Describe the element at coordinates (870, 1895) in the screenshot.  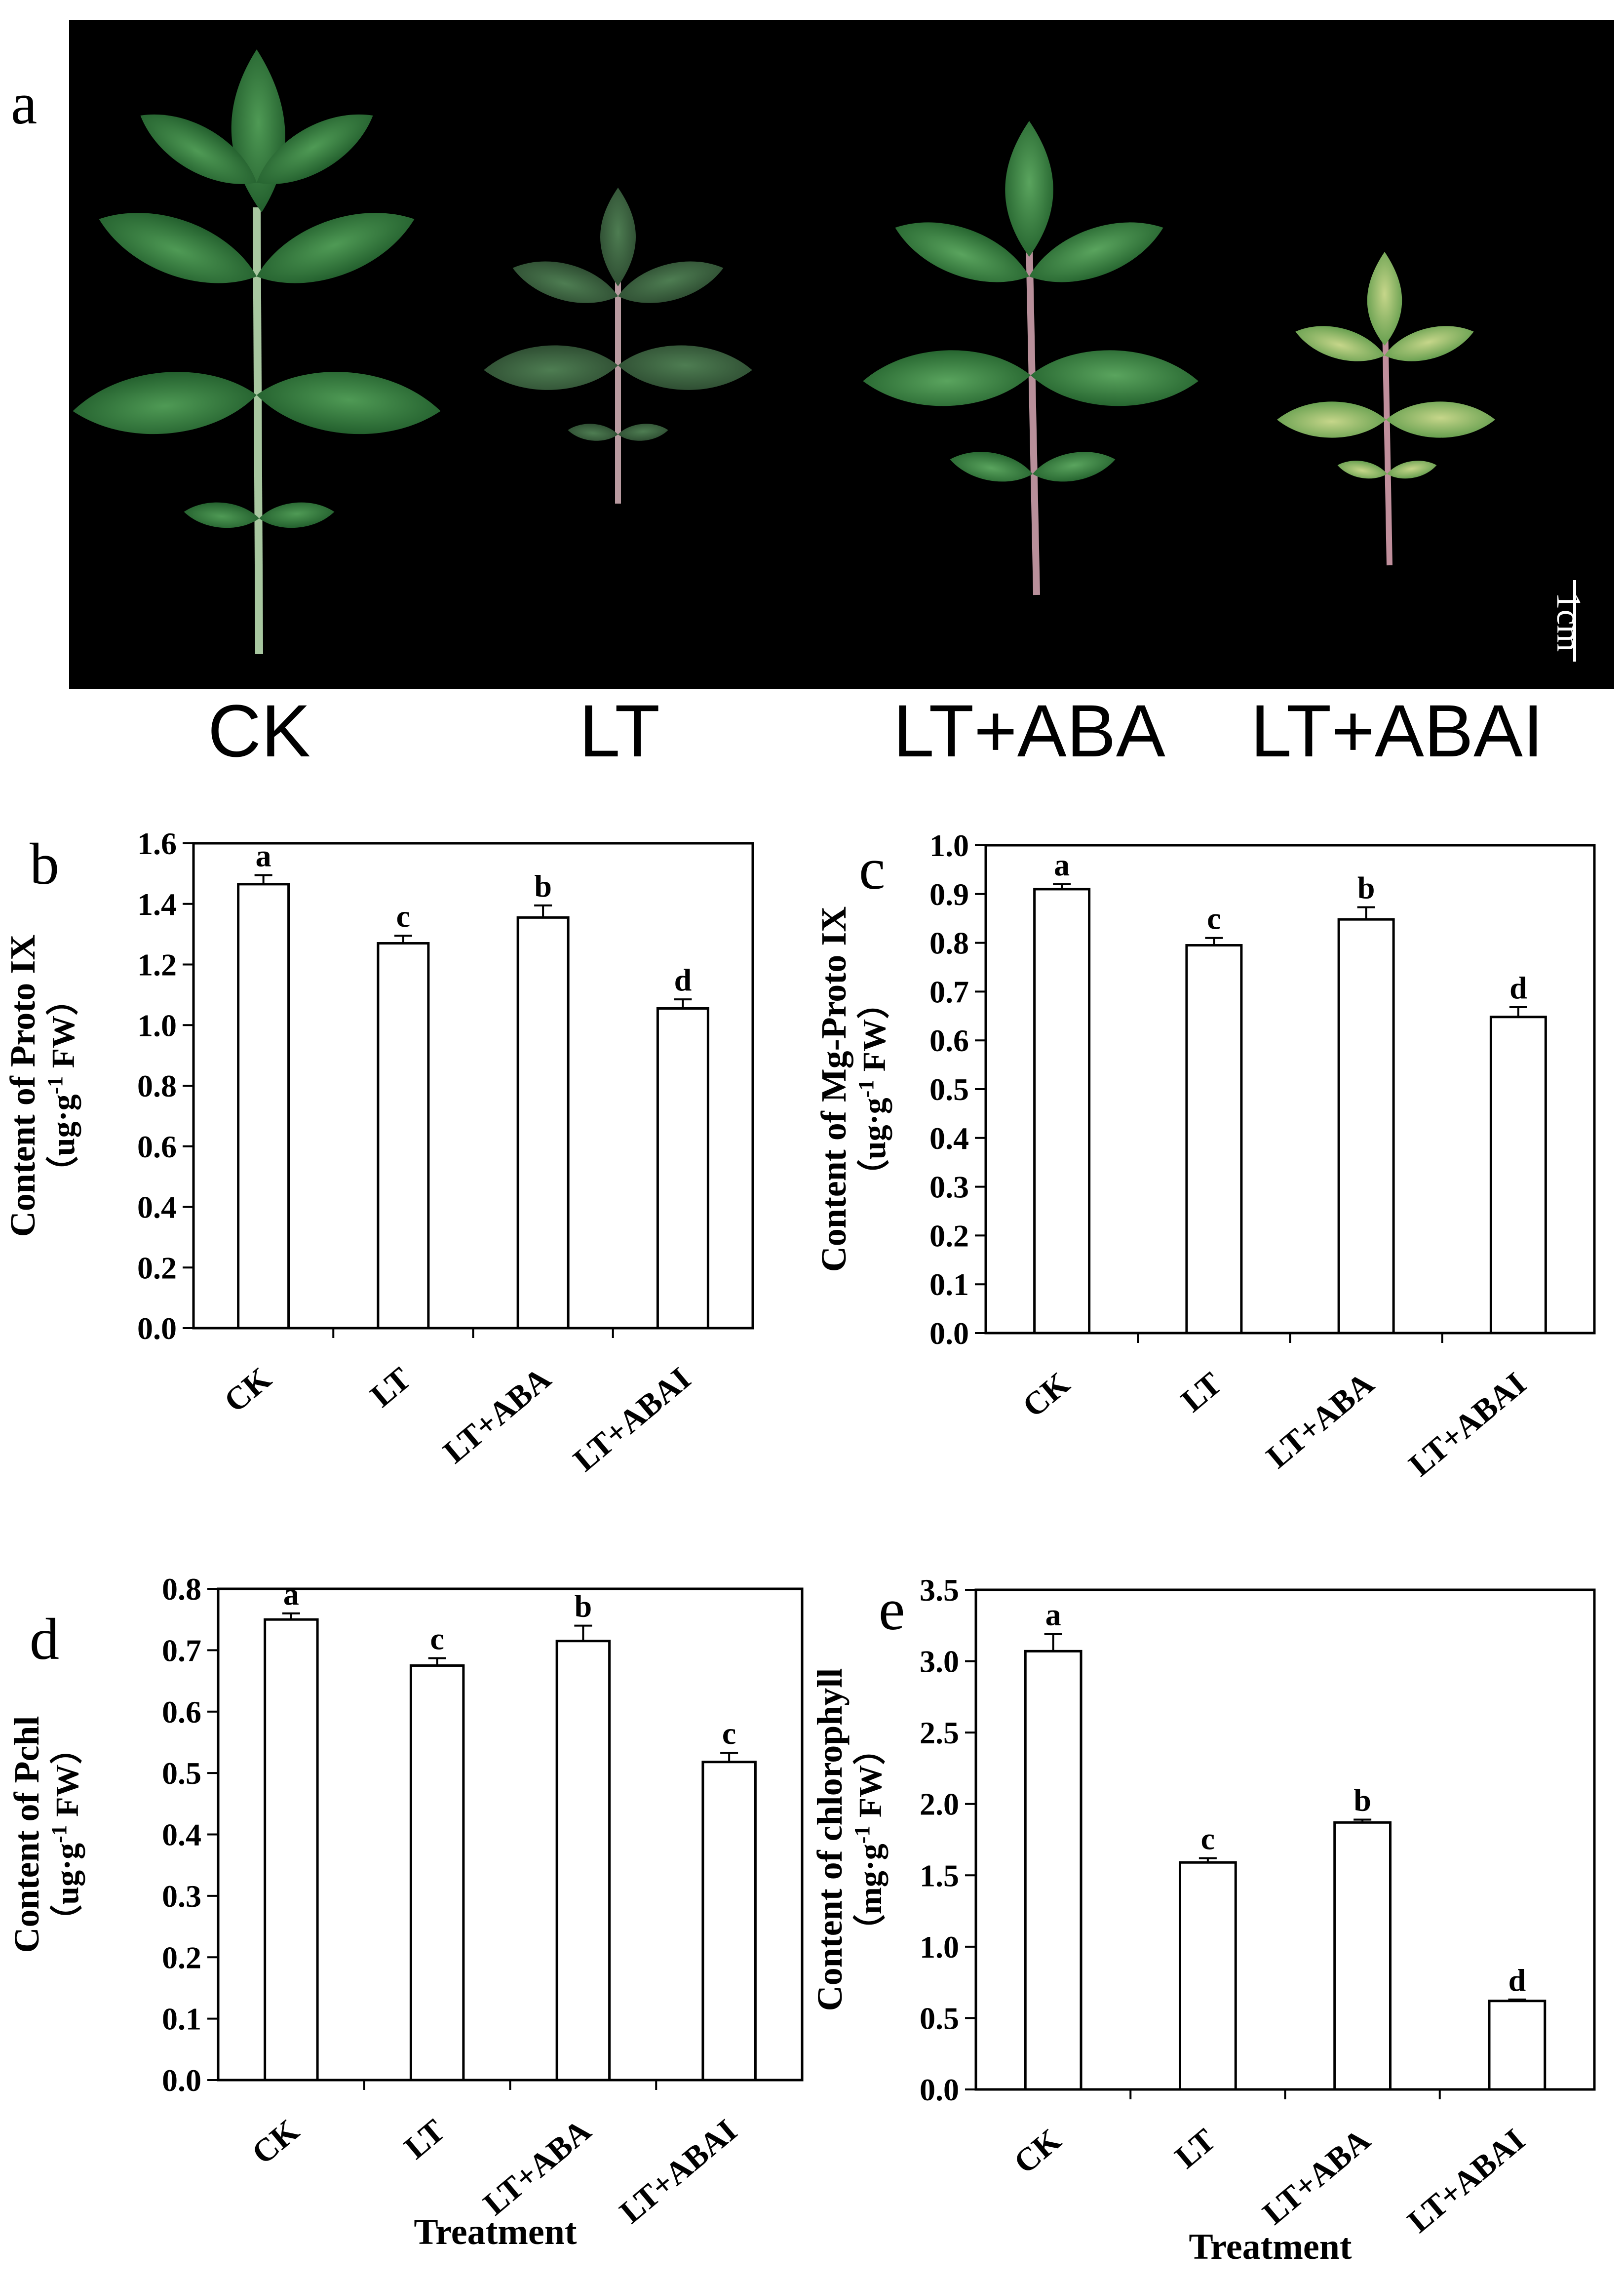
I see `y-axis-unit-base: （mg·g` at that location.